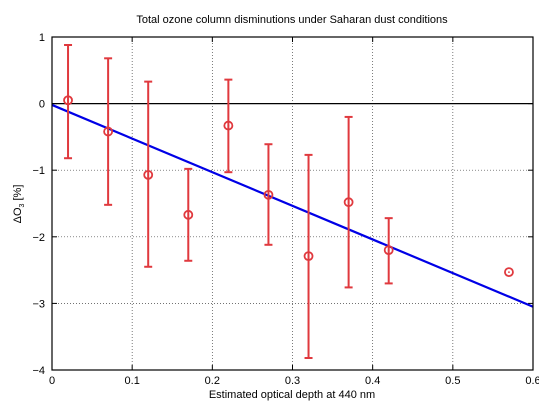 The image size is (539, 403). What do you see at coordinates (38, 304) in the screenshot?
I see `y-tick-label: −3` at bounding box center [38, 304].